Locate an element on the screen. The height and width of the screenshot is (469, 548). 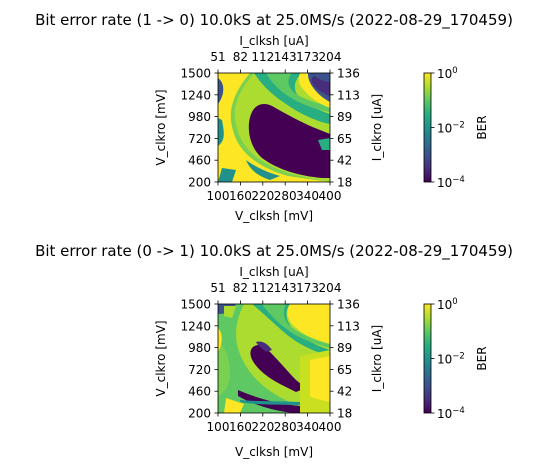
y2-axis-label-1: I_clkro [uA] is located at coordinates (377, 127).